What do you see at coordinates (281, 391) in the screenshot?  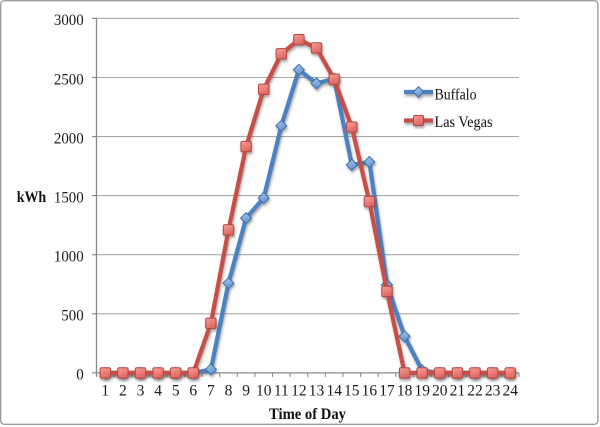 I see `svg-text: 11` at bounding box center [281, 391].